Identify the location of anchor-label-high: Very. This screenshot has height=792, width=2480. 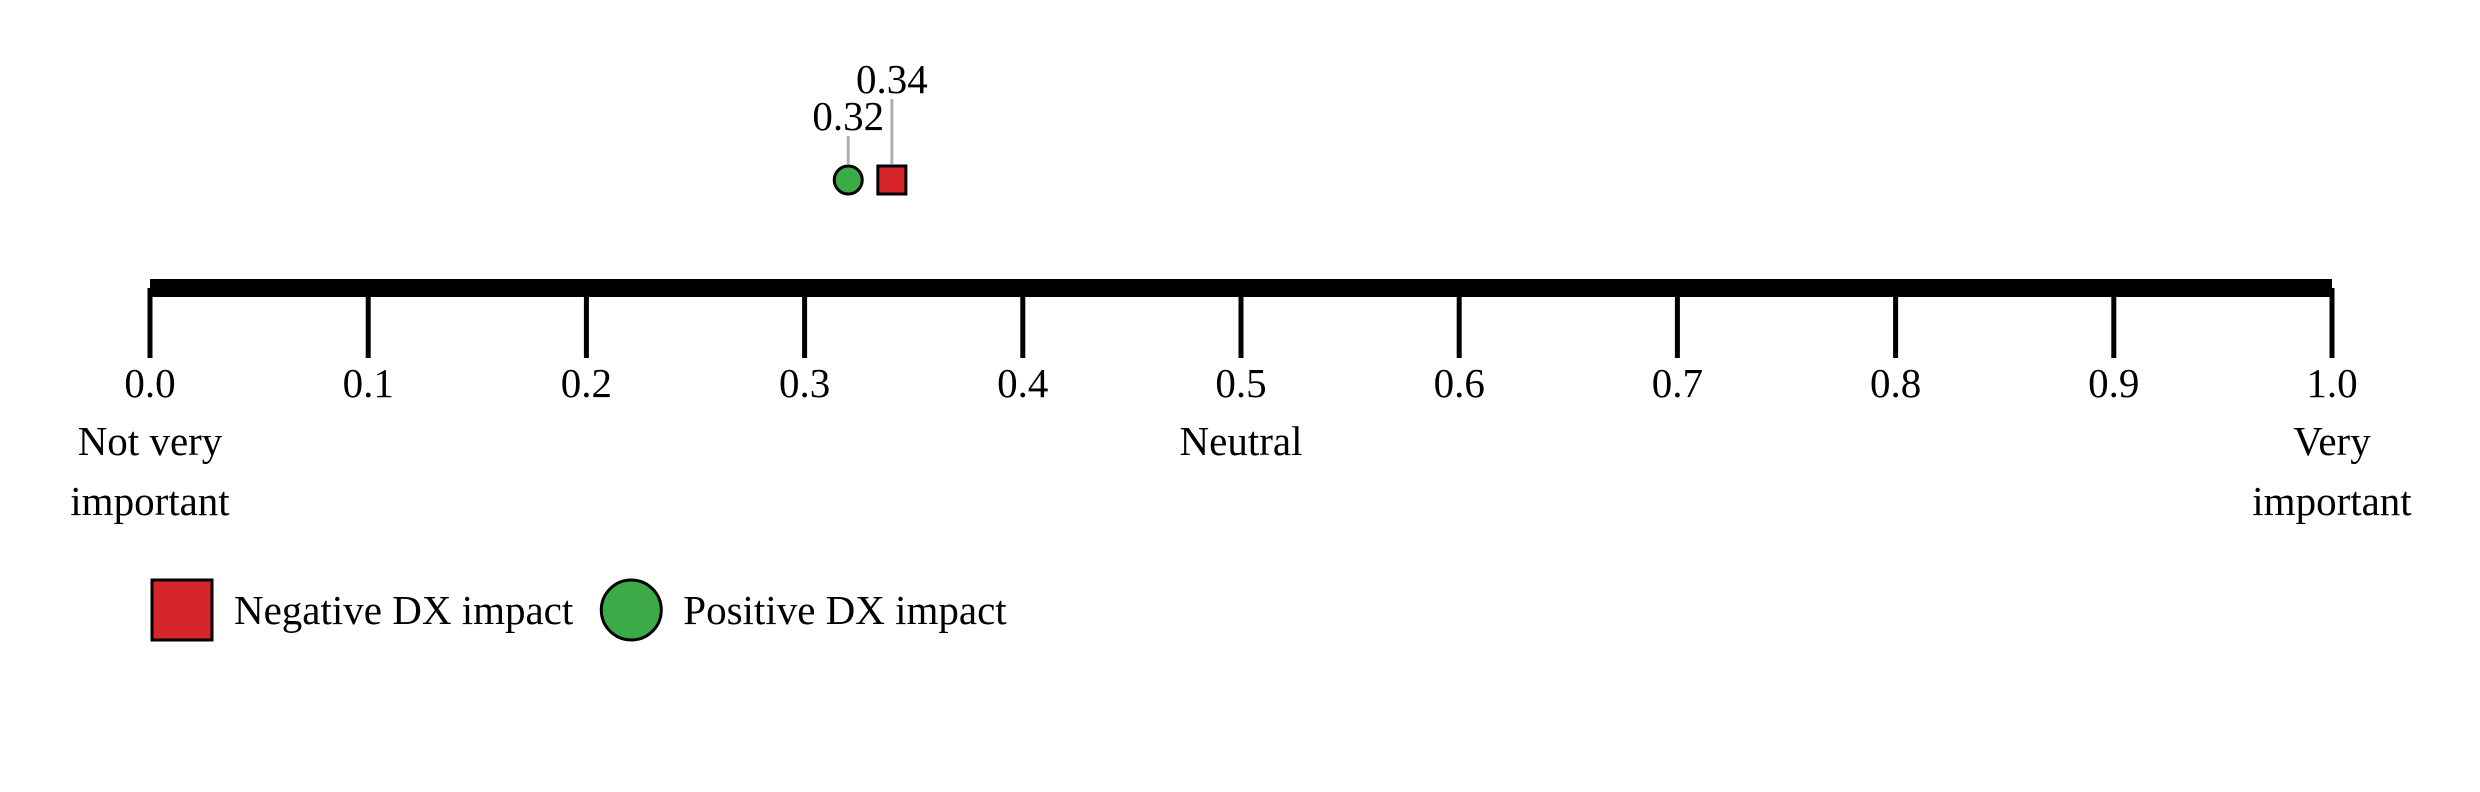
(2332, 441).